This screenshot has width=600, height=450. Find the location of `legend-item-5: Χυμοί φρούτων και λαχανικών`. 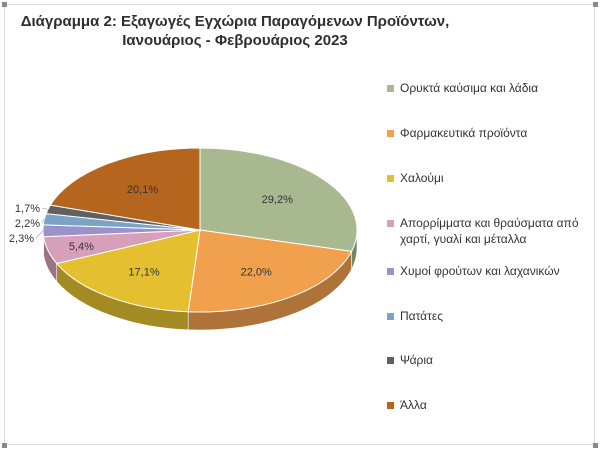

legend-item-5: Χυμοί φρούτων και λαχανικών is located at coordinates (473, 271).